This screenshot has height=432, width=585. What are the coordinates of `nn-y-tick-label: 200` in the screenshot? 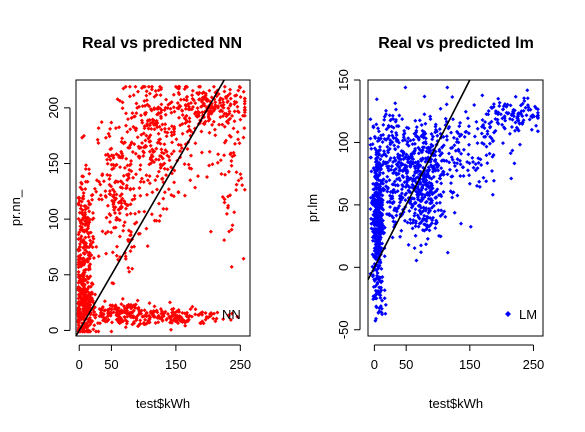 It's located at (53, 108).